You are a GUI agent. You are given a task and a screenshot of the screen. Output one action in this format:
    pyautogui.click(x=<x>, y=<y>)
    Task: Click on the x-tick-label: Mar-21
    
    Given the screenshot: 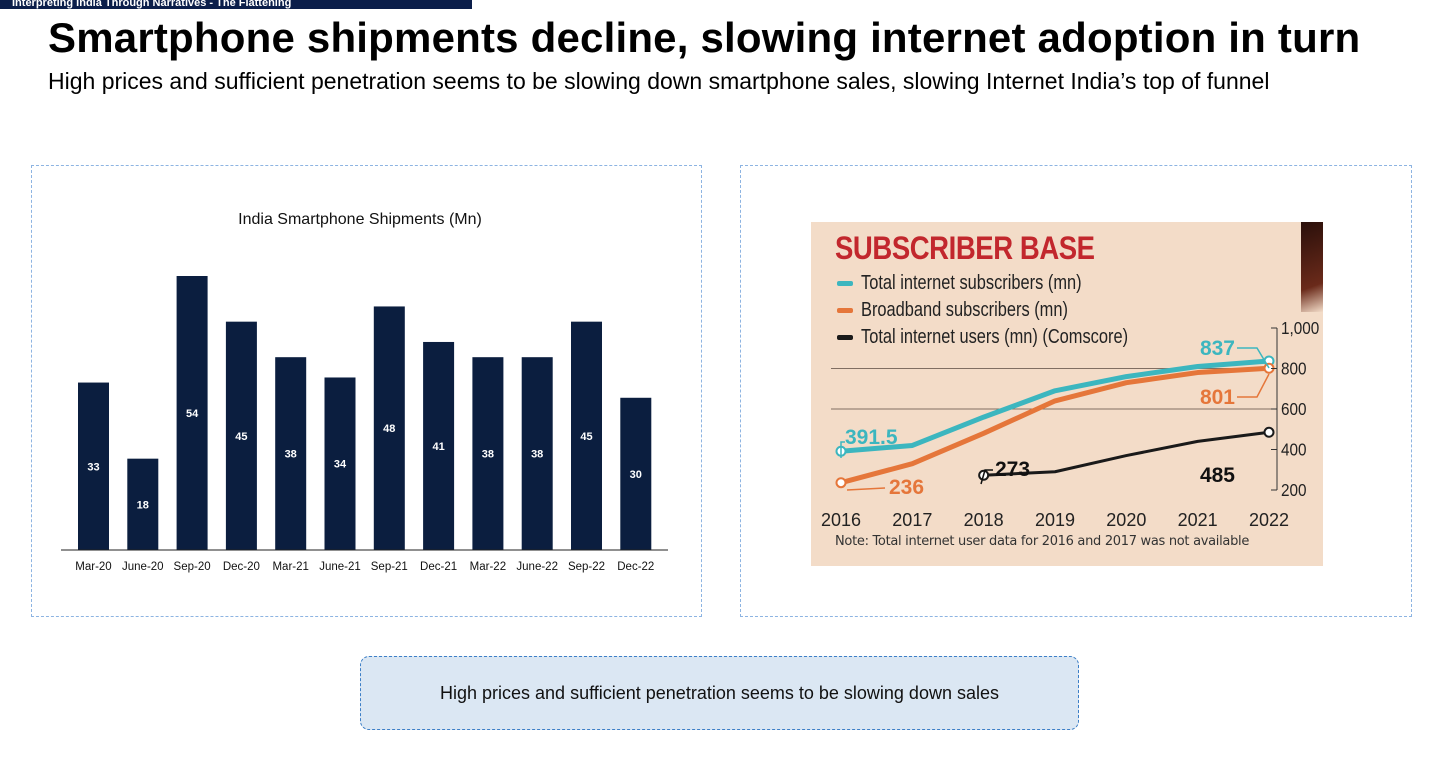 What is the action you would take?
    pyautogui.click(x=290, y=567)
    